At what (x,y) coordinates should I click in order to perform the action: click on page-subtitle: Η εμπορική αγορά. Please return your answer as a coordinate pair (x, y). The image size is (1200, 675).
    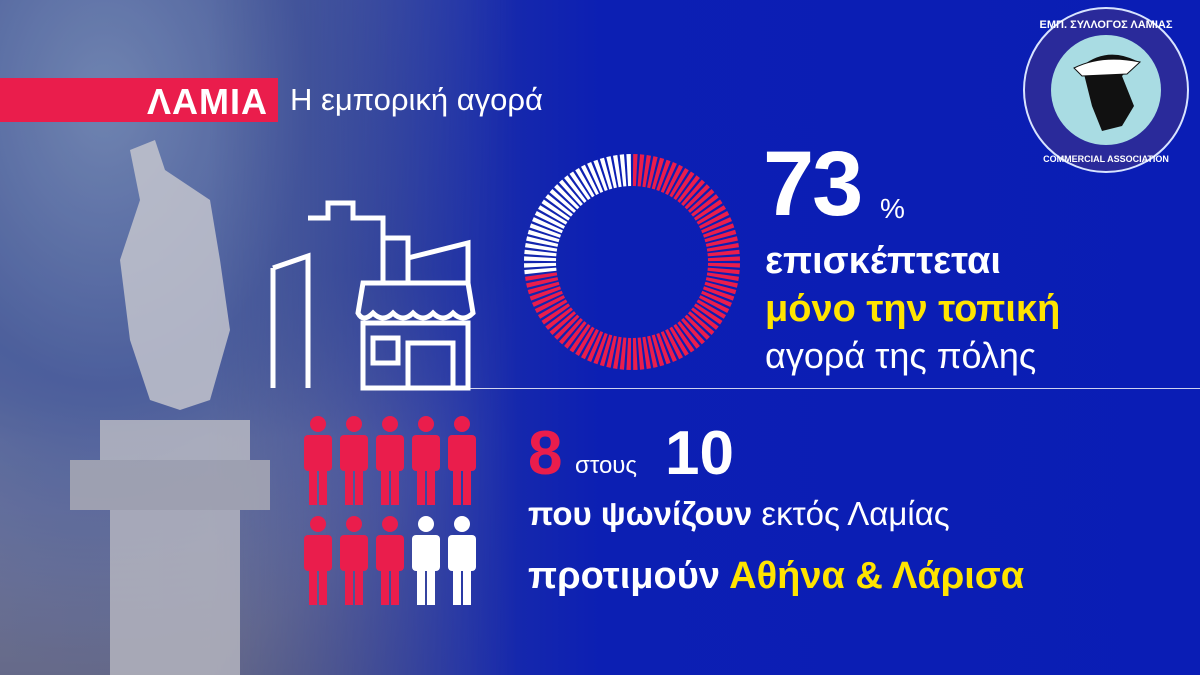
    Looking at the image, I should click on (416, 99).